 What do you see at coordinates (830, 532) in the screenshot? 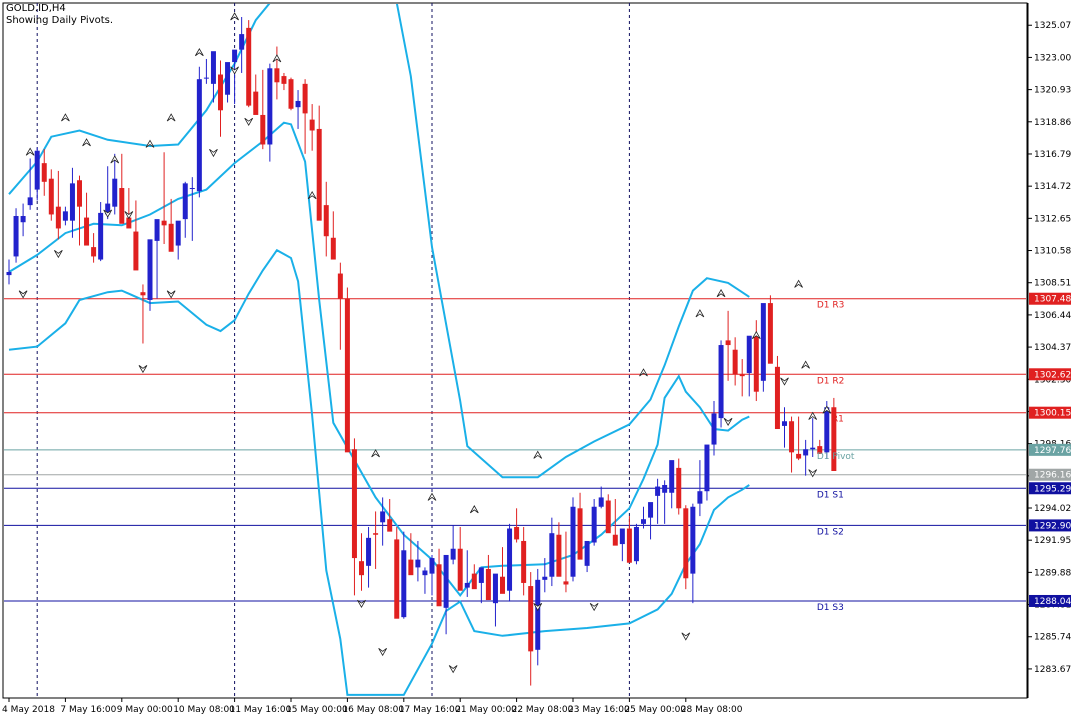
I see `pivot-label: D1 S2` at bounding box center [830, 532].